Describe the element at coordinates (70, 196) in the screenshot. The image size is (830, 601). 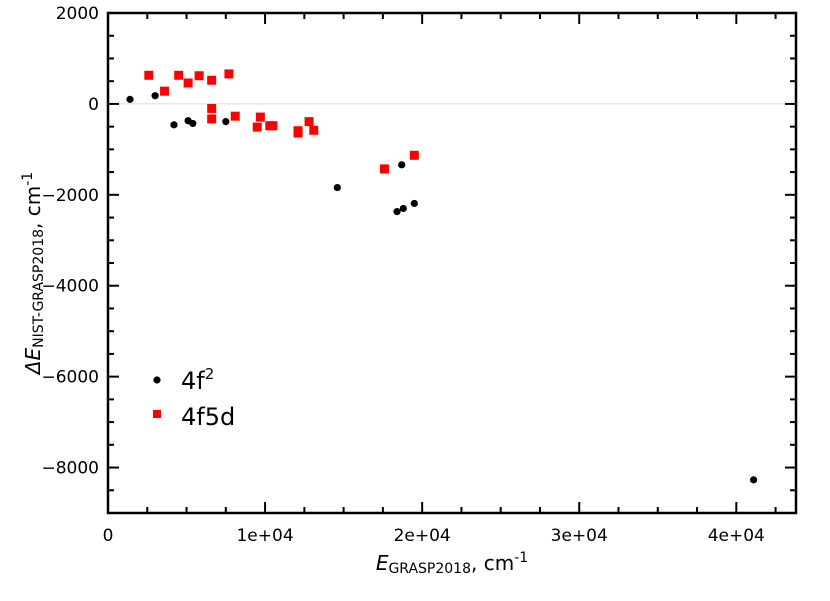
I see `y-tick-label: −2000` at that location.